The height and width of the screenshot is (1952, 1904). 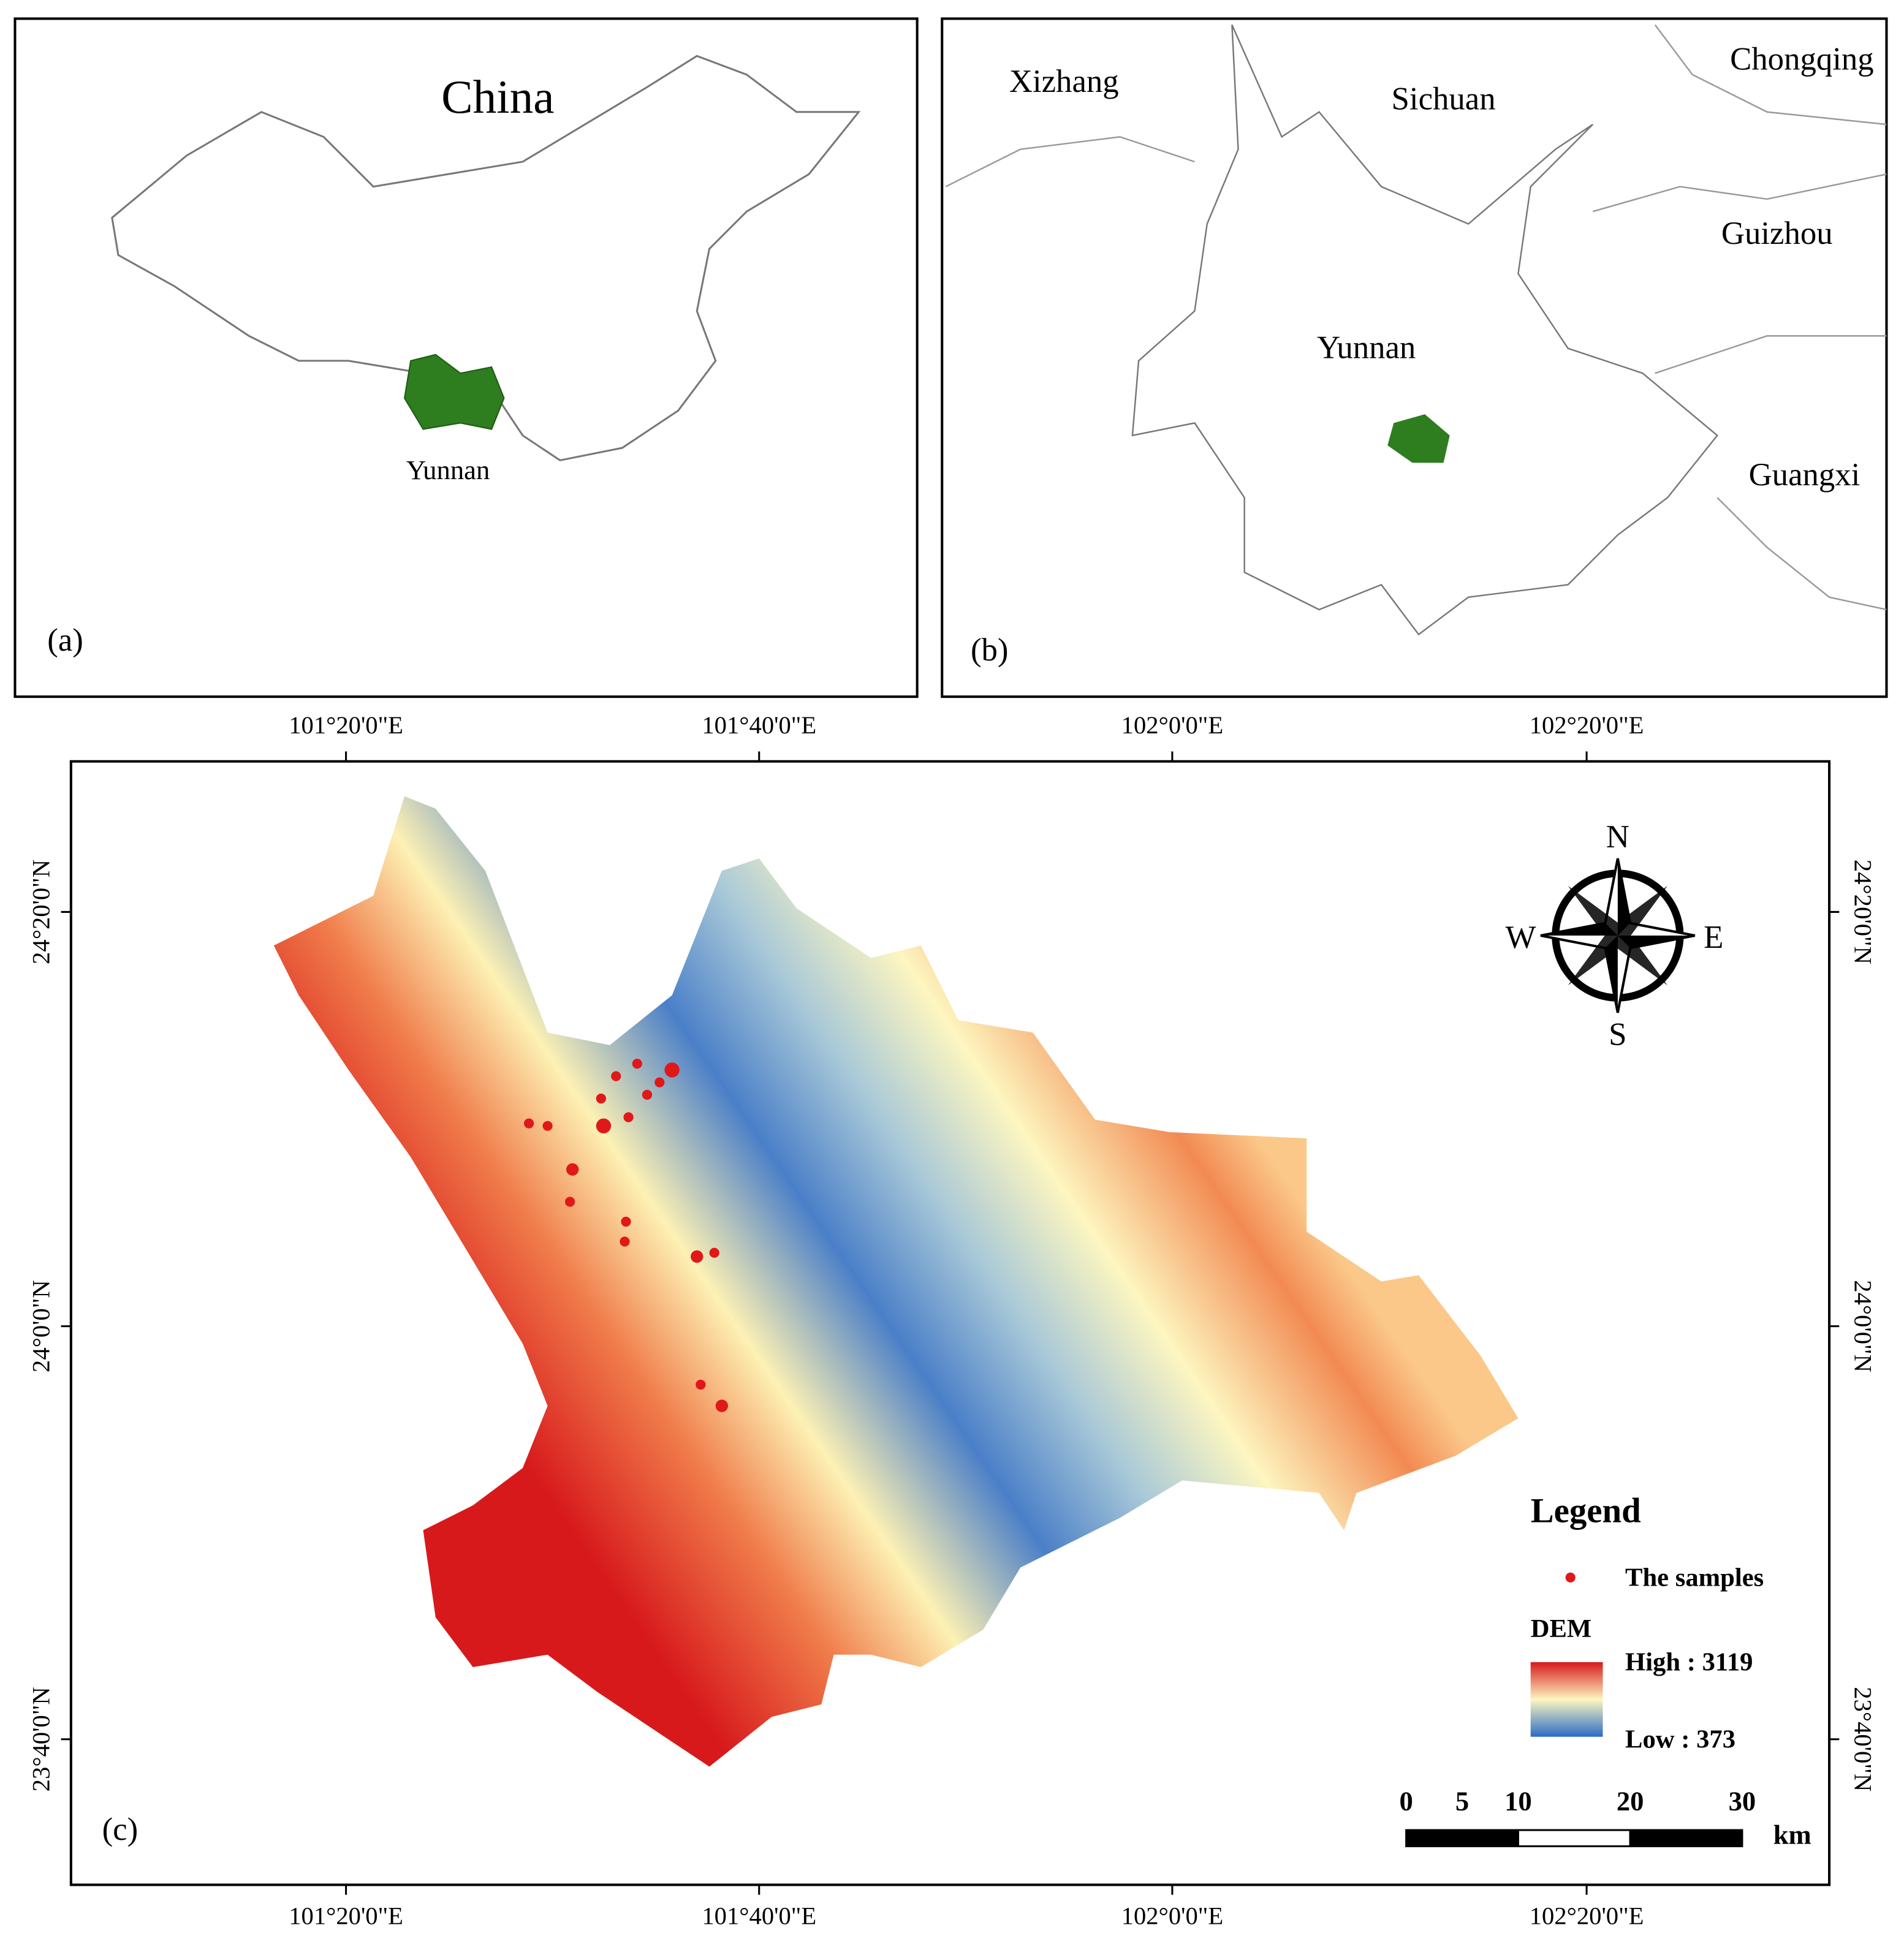 What do you see at coordinates (626, 1235) in the screenshot?
I see `sample-points` at bounding box center [626, 1235].